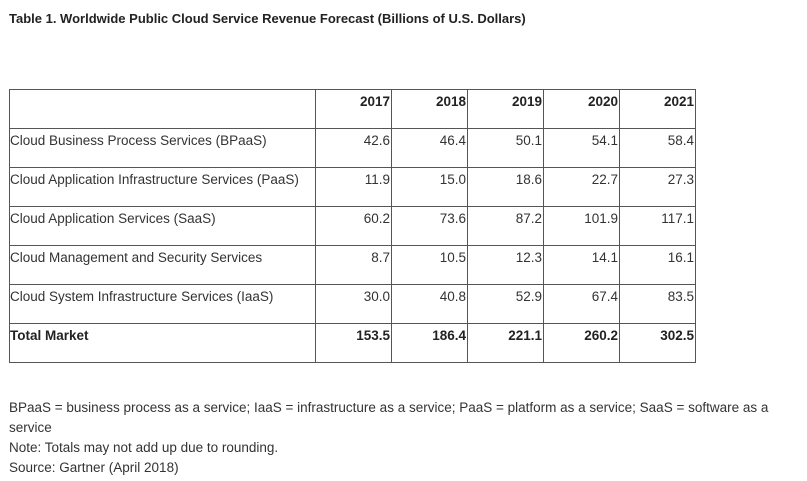  What do you see at coordinates (162, 148) in the screenshot?
I see `row-label: Cloud Business Process Services (BPaaS)` at bounding box center [162, 148].